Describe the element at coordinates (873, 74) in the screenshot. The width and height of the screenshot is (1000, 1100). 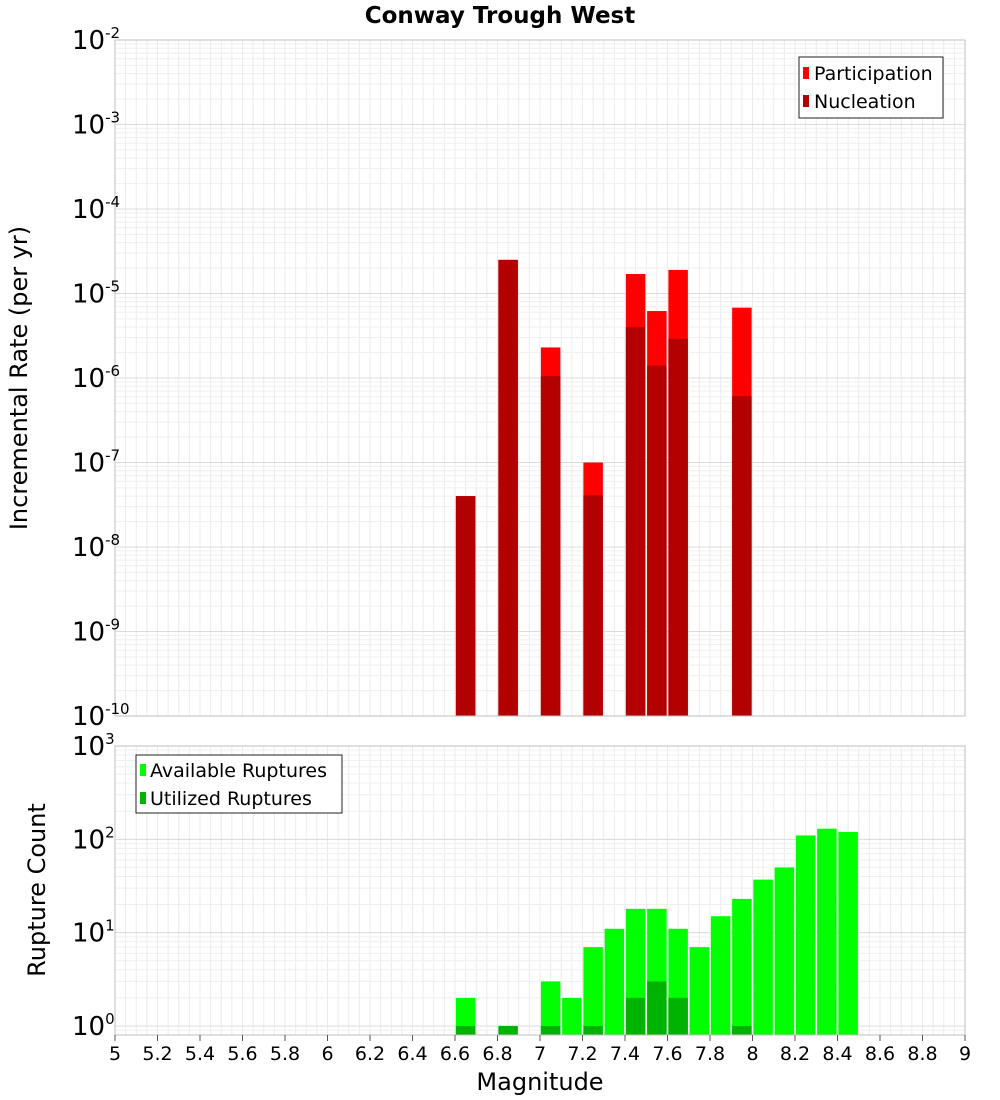
I see `legend-label: Participation` at that location.